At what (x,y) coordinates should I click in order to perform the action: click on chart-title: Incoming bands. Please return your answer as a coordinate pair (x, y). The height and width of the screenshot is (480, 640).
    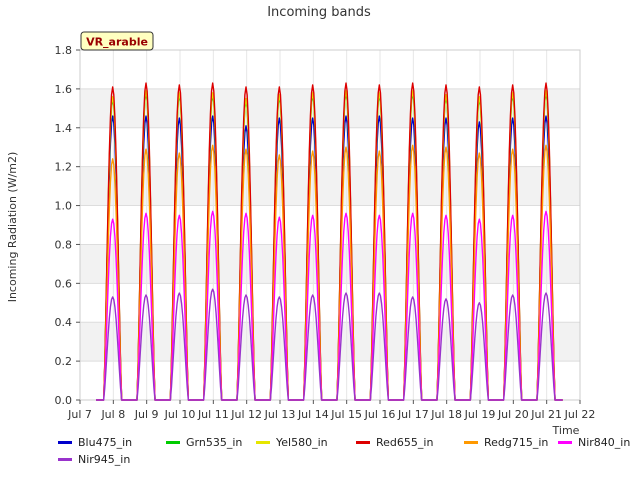
    Looking at the image, I should click on (319, 12).